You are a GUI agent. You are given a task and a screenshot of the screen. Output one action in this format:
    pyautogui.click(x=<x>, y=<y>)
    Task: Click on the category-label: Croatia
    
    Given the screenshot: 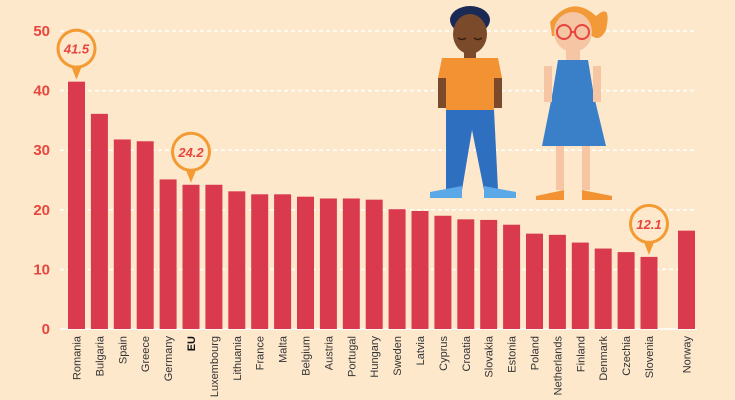 What is the action you would take?
    pyautogui.click(x=467, y=353)
    